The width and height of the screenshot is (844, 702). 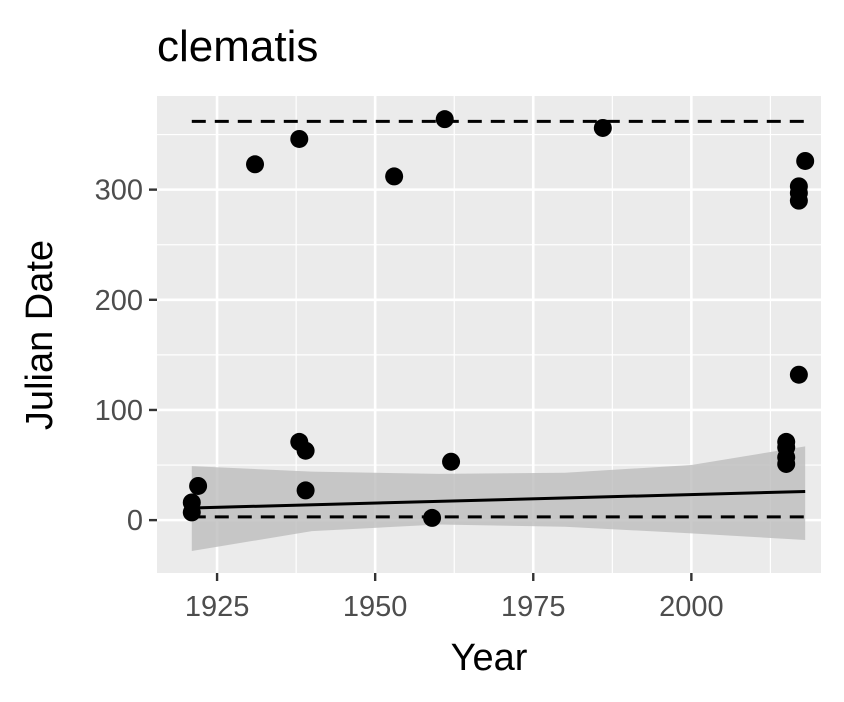 What do you see at coordinates (119, 301) in the screenshot?
I see `y-tick-label: 200` at bounding box center [119, 301].